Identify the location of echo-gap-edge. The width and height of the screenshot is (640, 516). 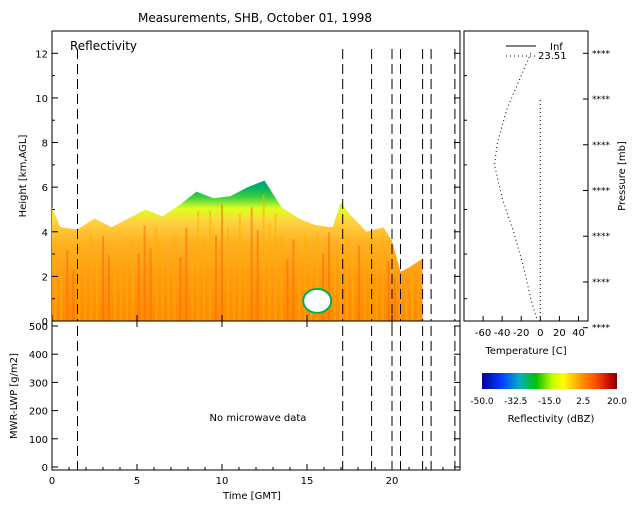
(317, 300).